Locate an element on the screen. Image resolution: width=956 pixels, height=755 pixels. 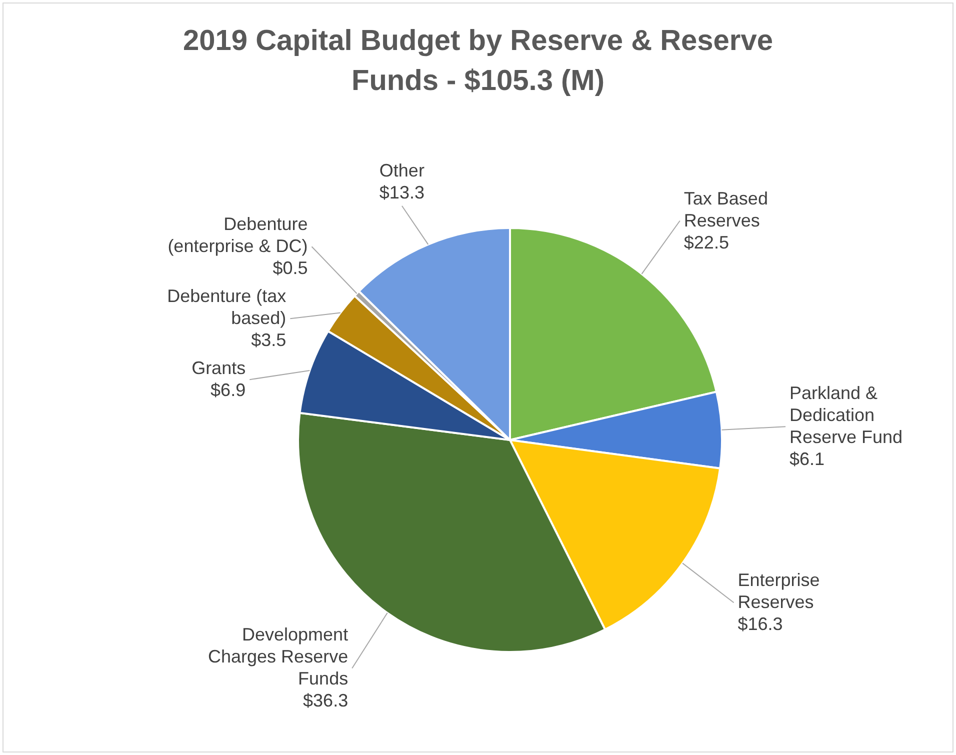
slice-label: Development Charges Reserve Funds is located at coordinates (278, 656).